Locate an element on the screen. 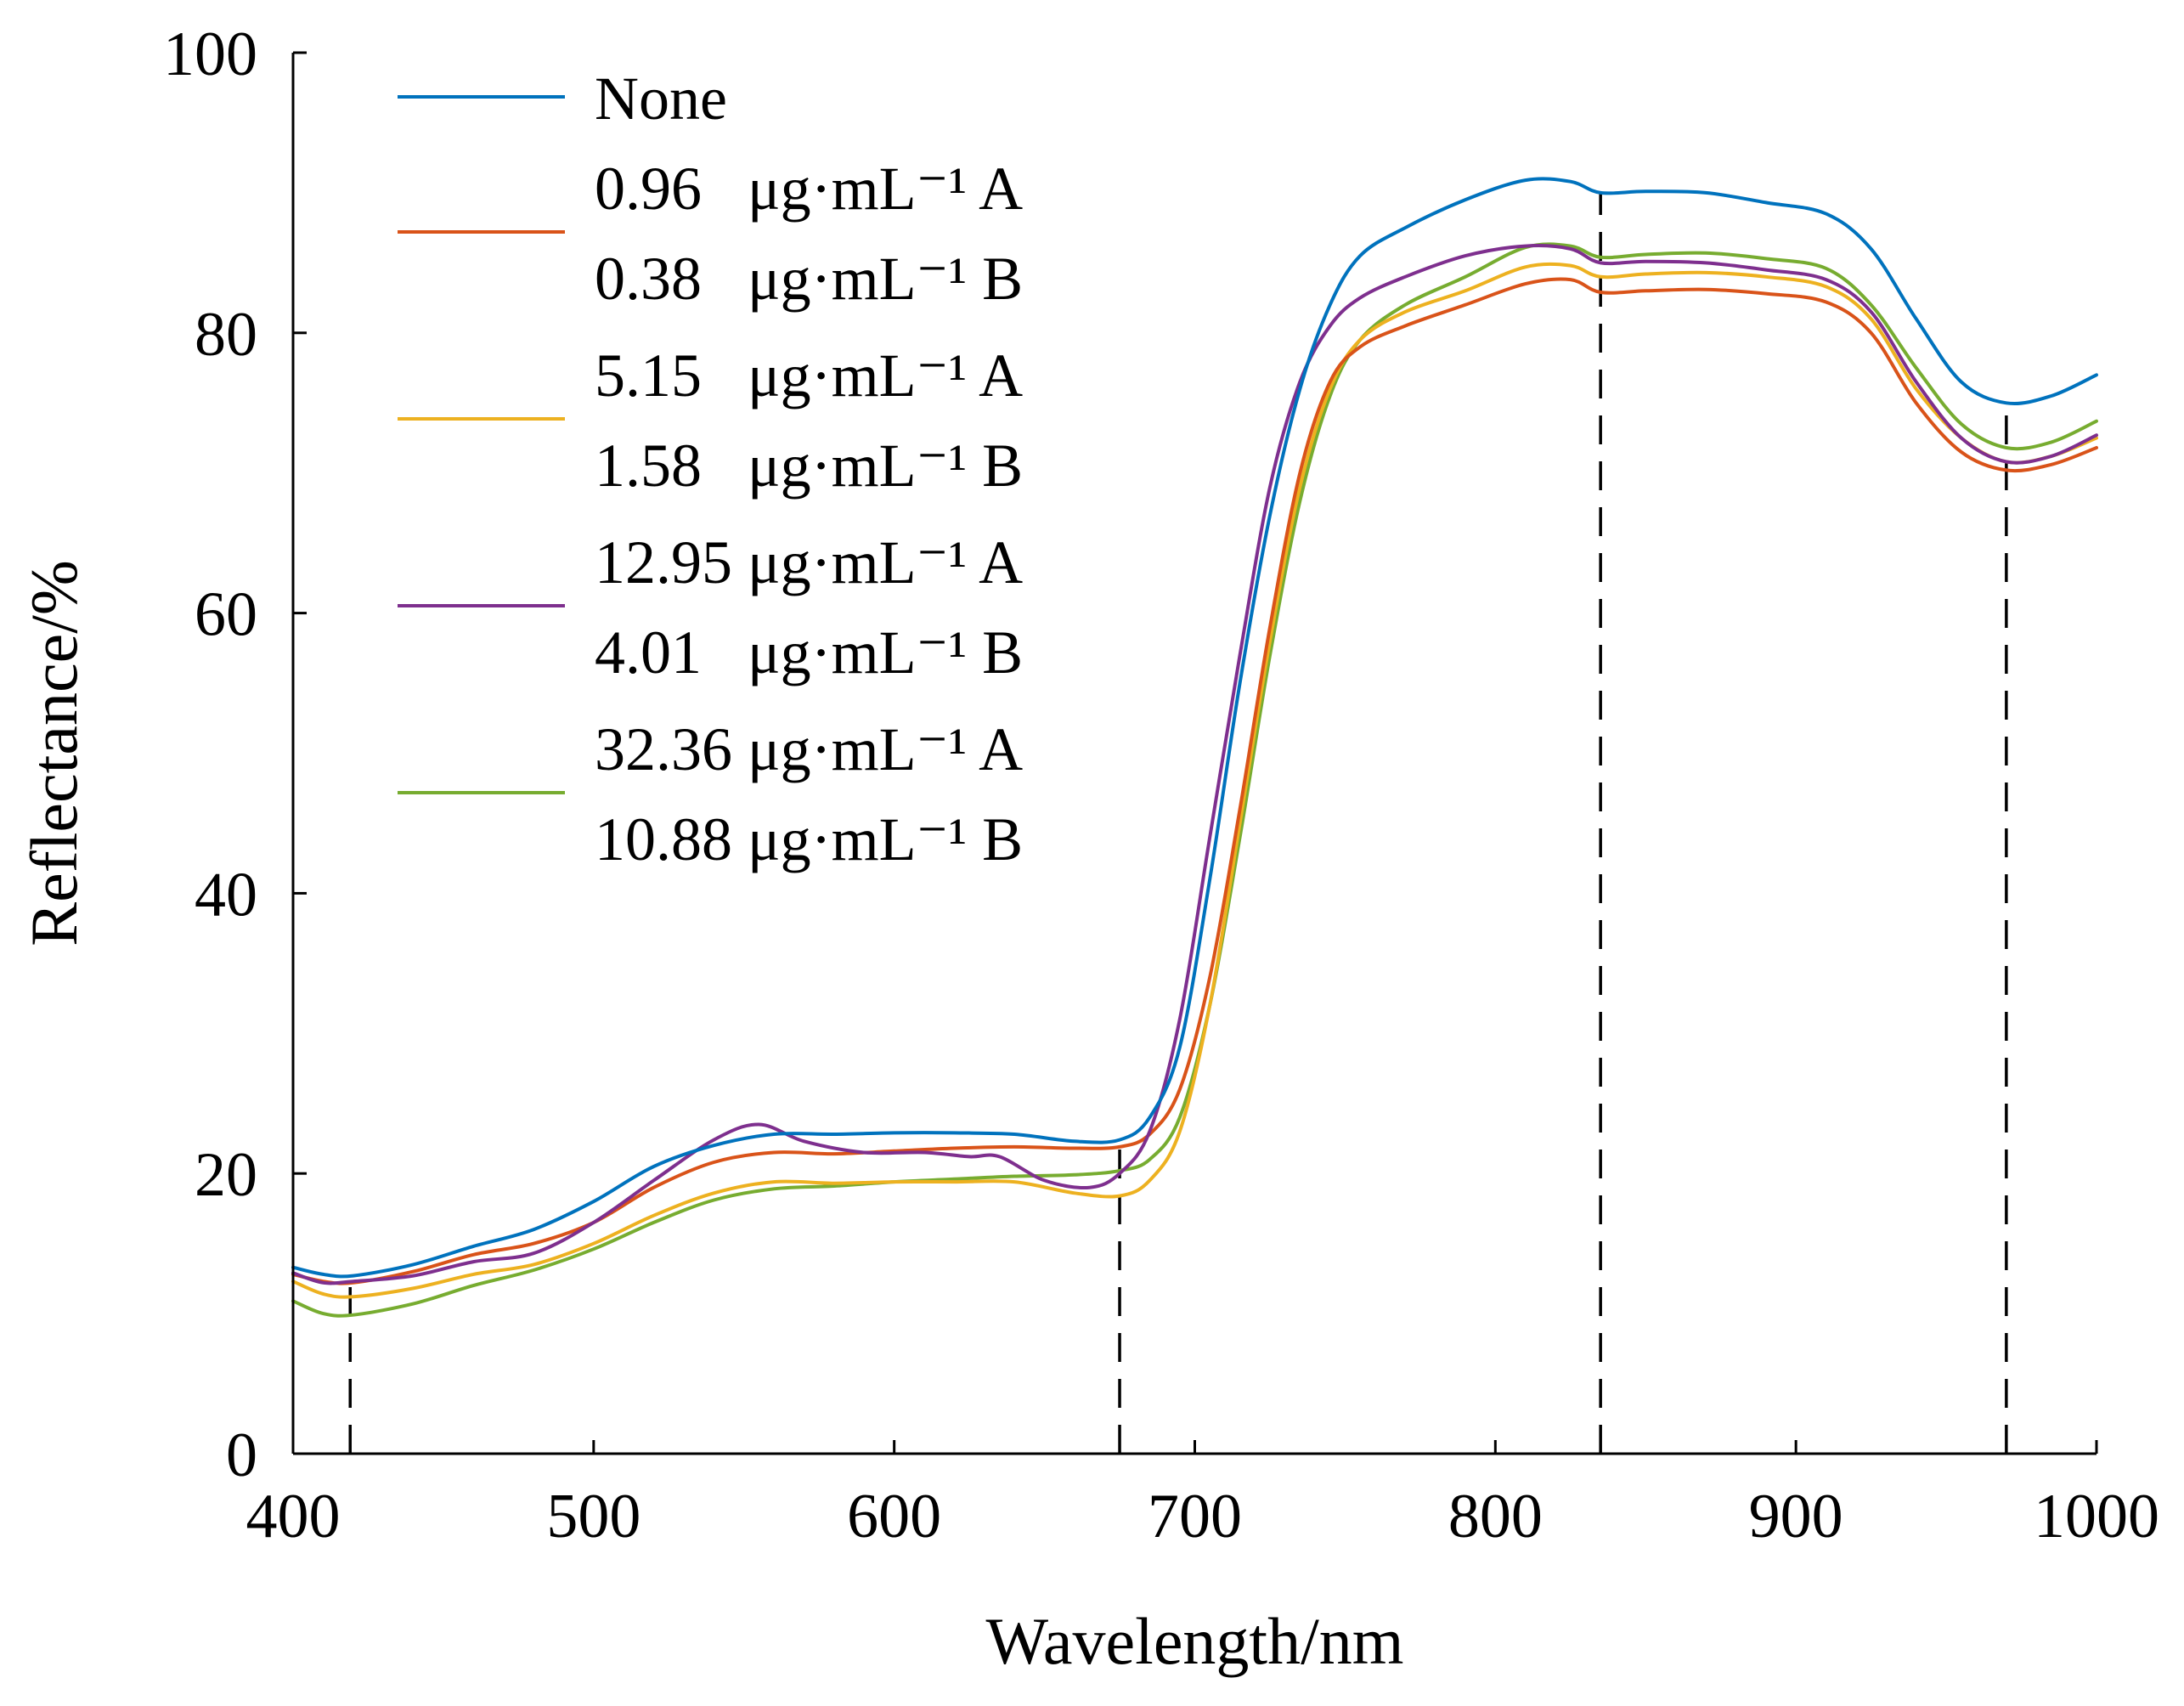  y-axis-ticks: 0 20 40 60 80 100 is located at coordinates (235, 755).